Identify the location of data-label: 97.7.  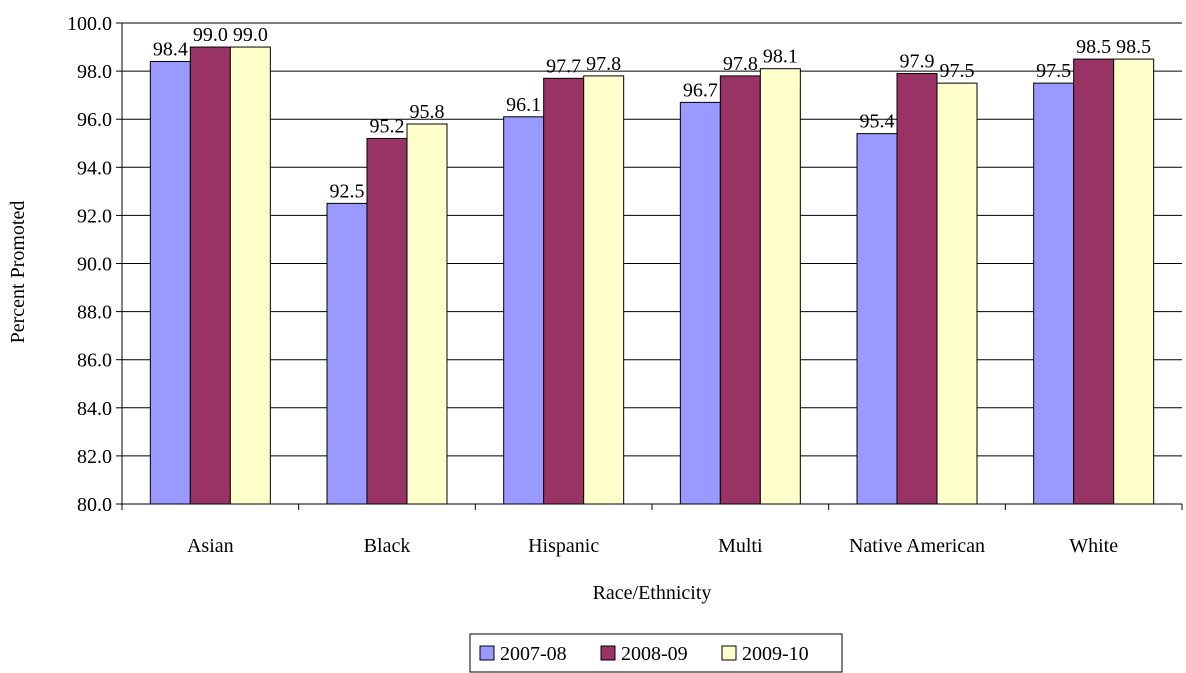
(563, 66).